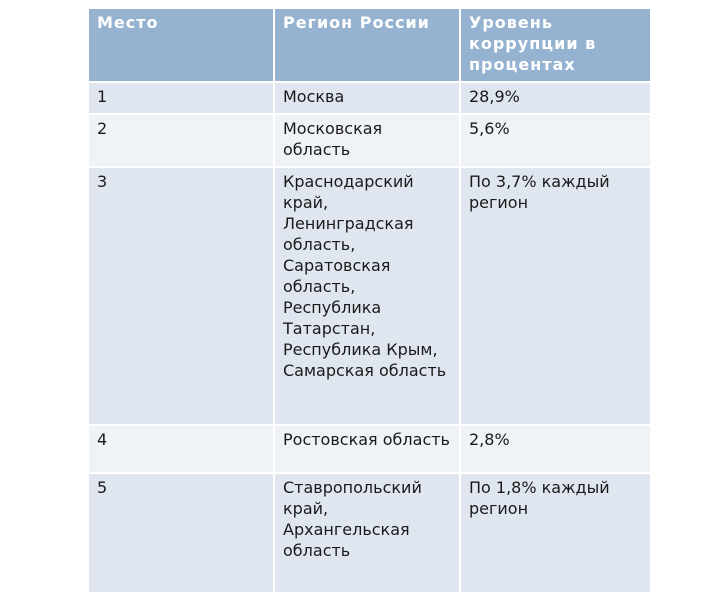  I want to click on header-level: Уровень коррупции в процентах, so click(555, 46).